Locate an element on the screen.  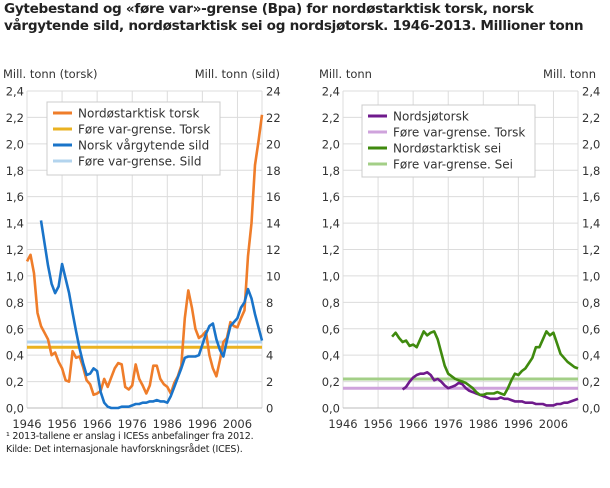
y-tick-right: 2 is located at coordinates (269, 382).